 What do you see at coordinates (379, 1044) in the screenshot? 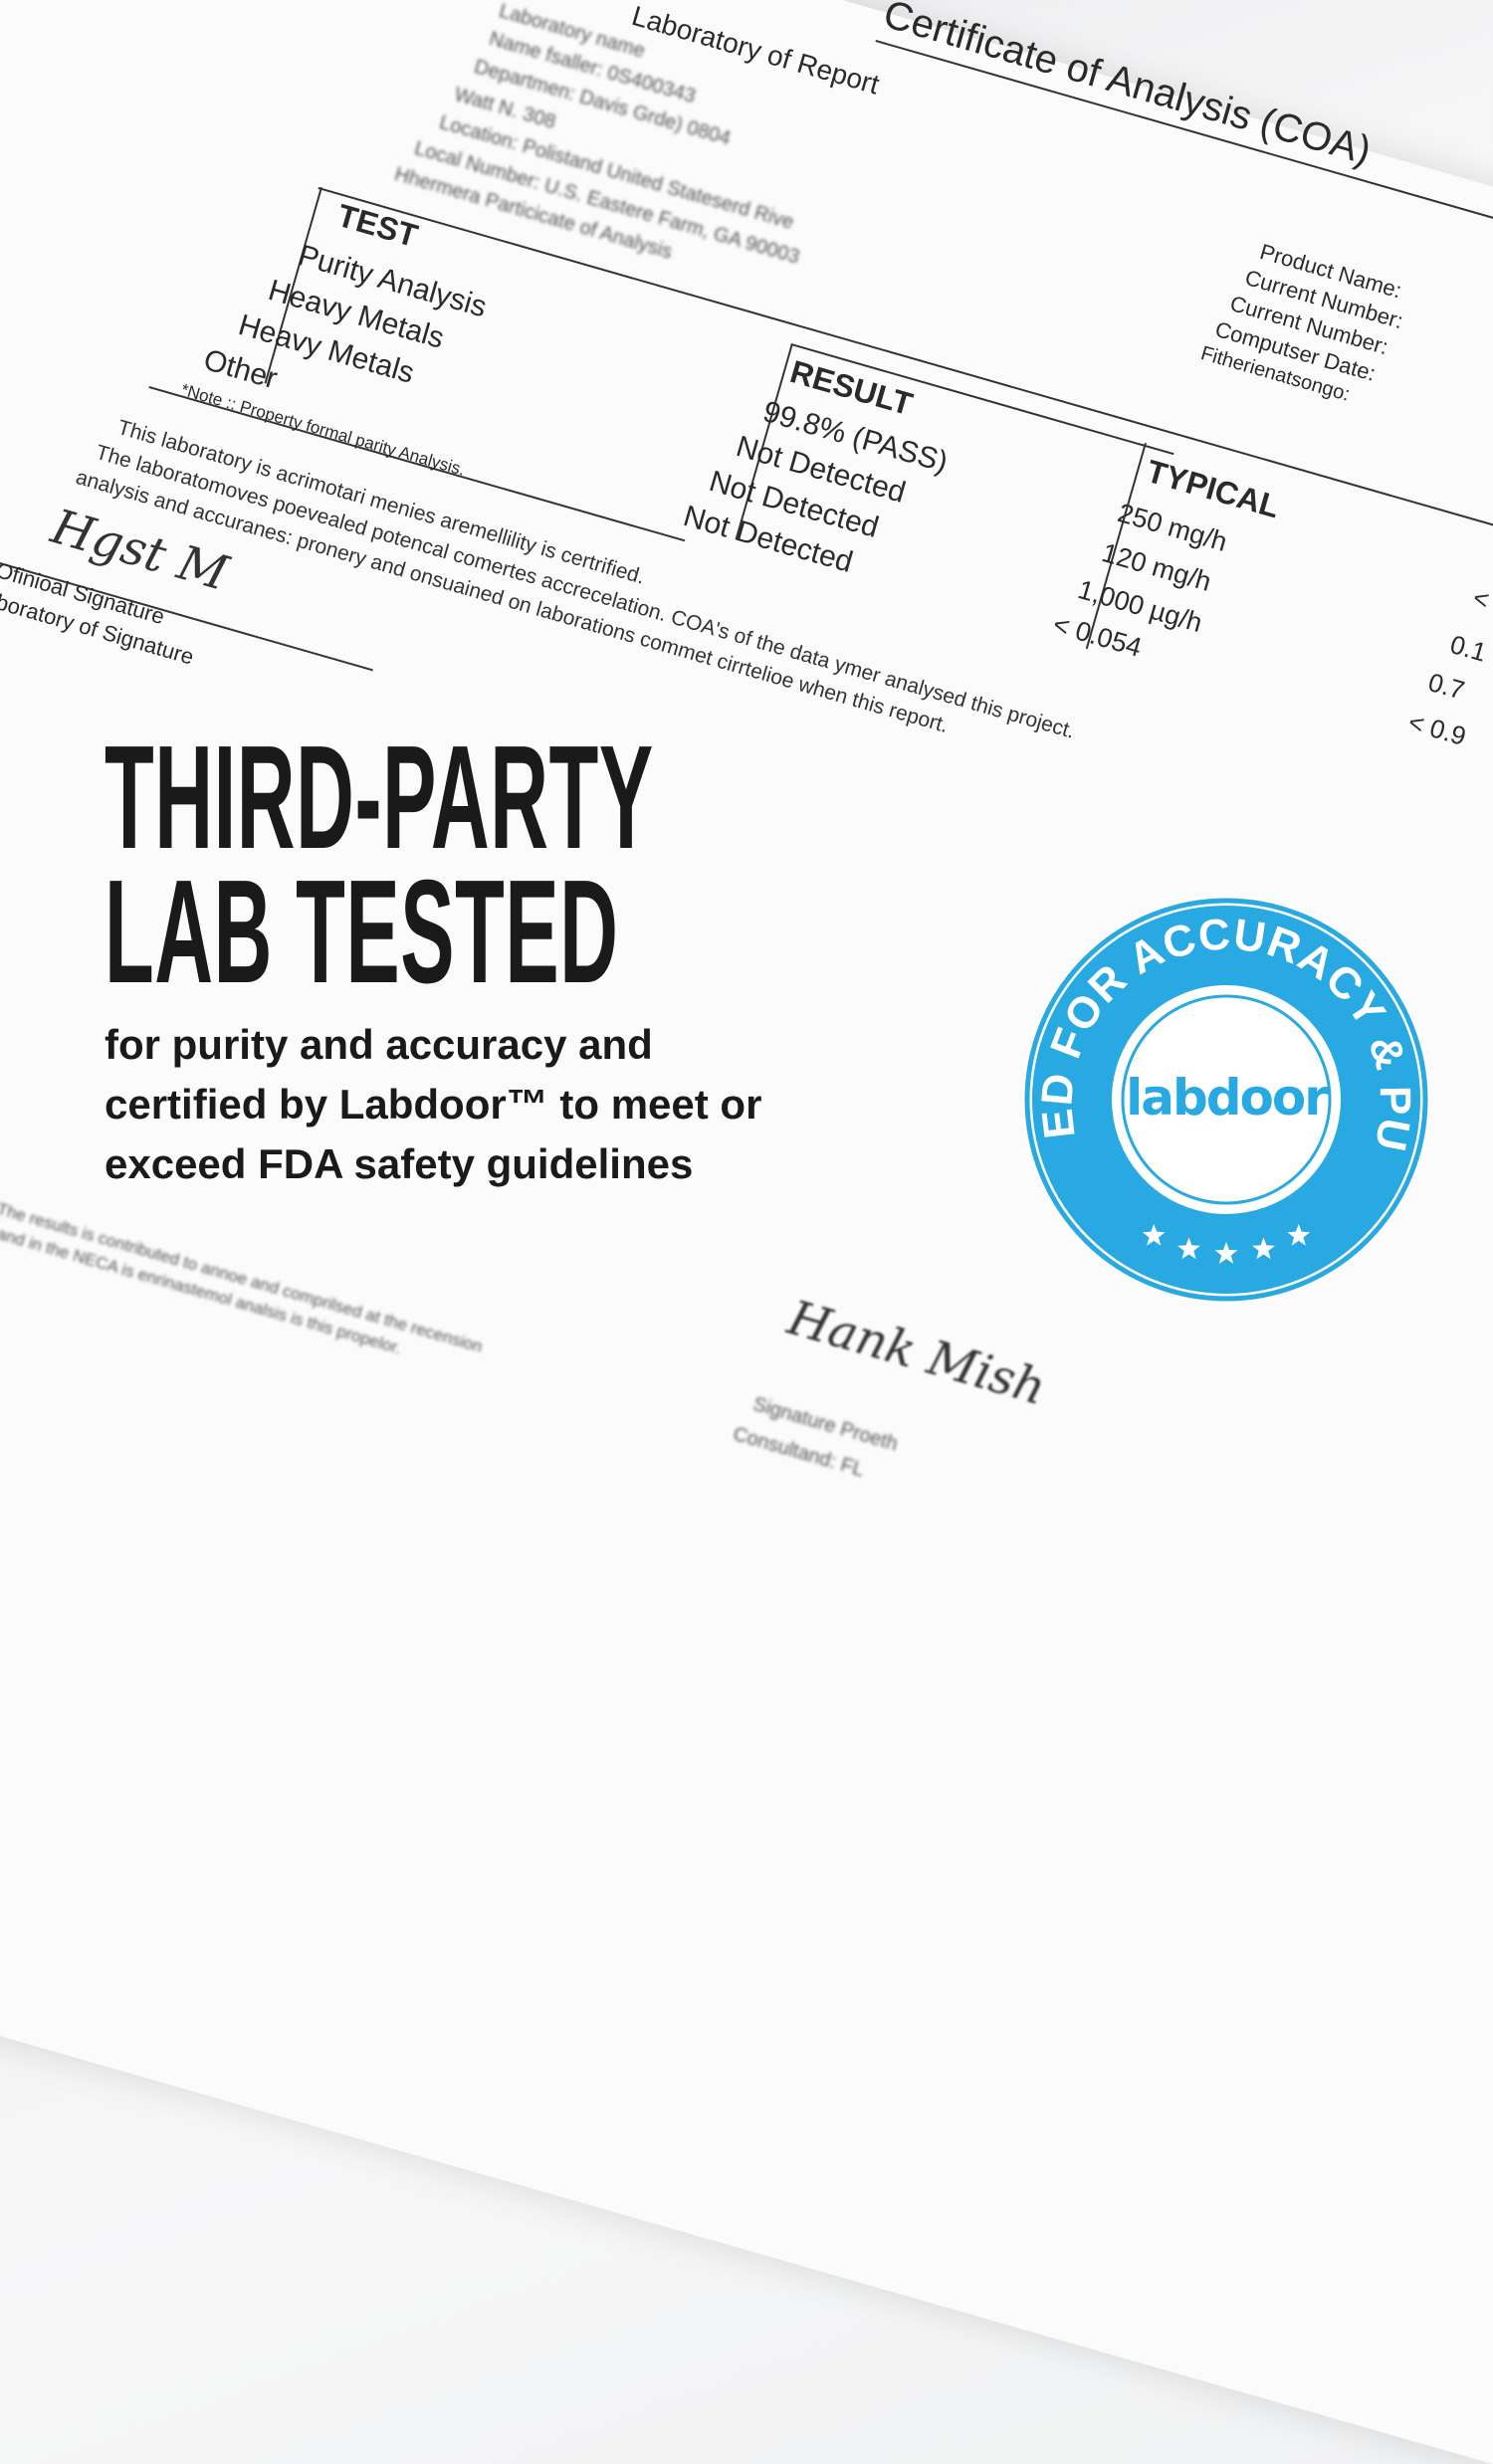
I see `subtext-line: for purity and accuracy and` at bounding box center [379, 1044].